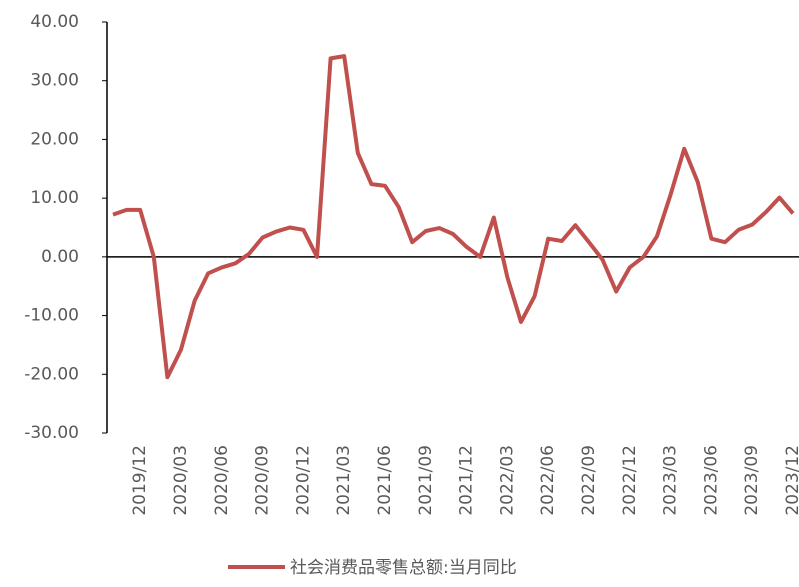  I want to click on y-tick-label: 20.00, so click(54, 139).